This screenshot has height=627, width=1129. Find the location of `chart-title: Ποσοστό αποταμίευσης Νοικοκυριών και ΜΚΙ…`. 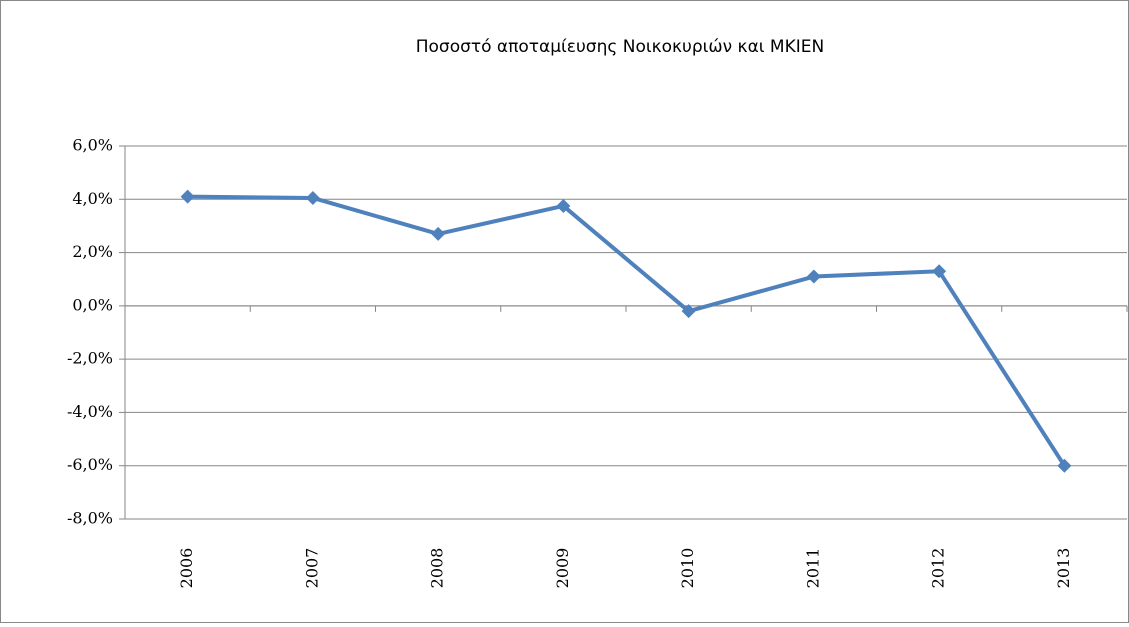

chart-title: Ποσοστό αποταμίευσης Νοικοκυριών και ΜΚΙ… is located at coordinates (620, 47).